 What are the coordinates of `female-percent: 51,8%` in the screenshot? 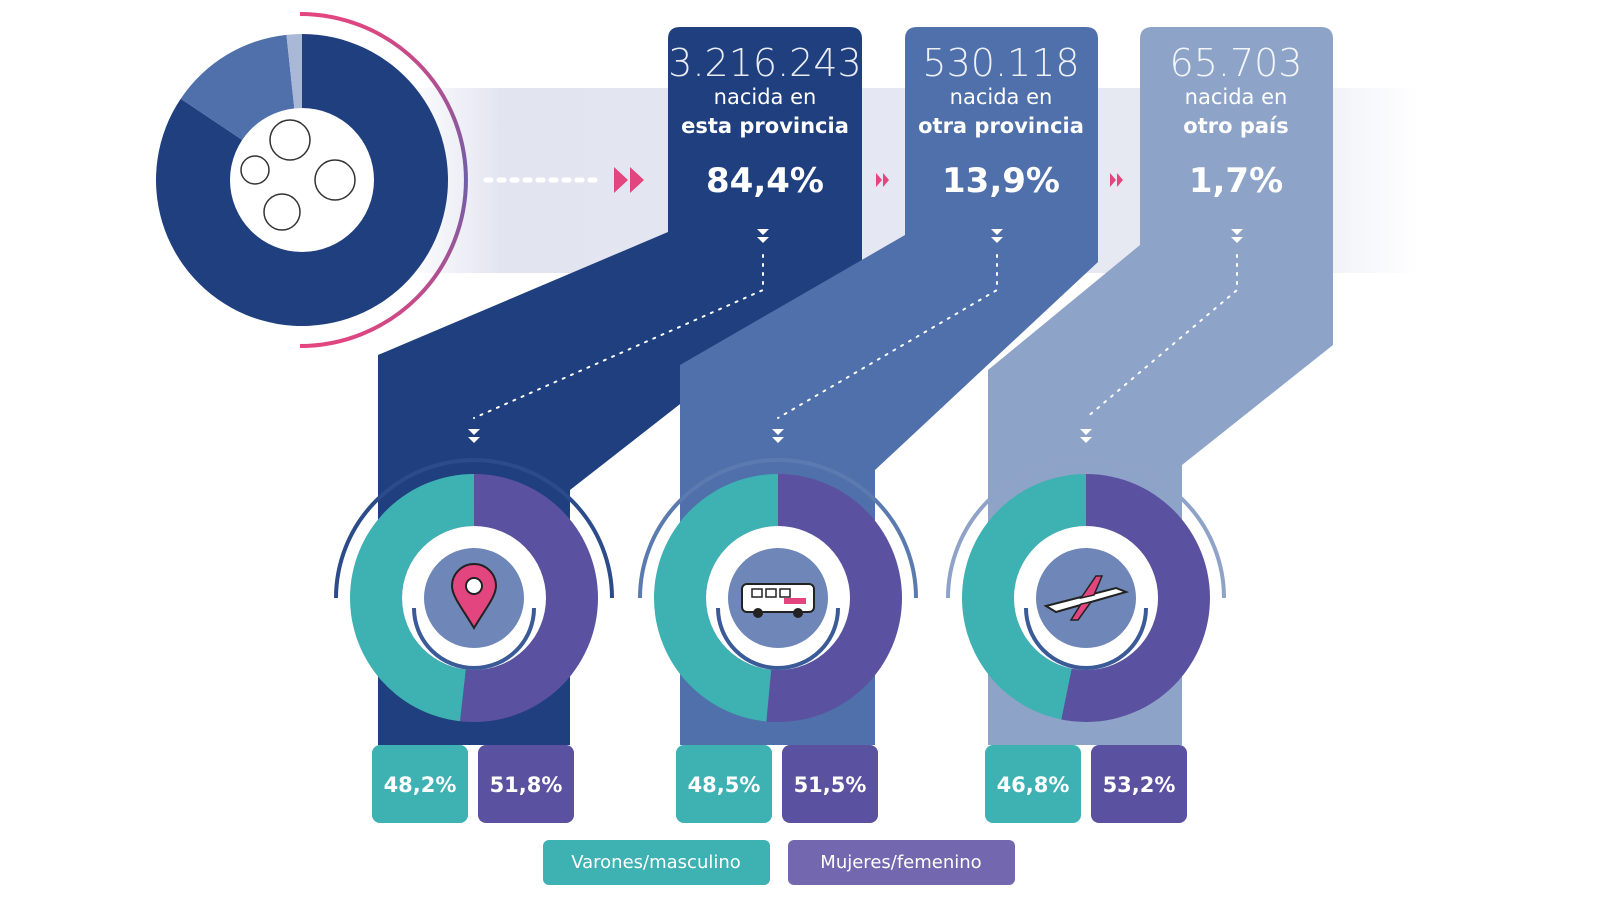 It's located at (526, 785).